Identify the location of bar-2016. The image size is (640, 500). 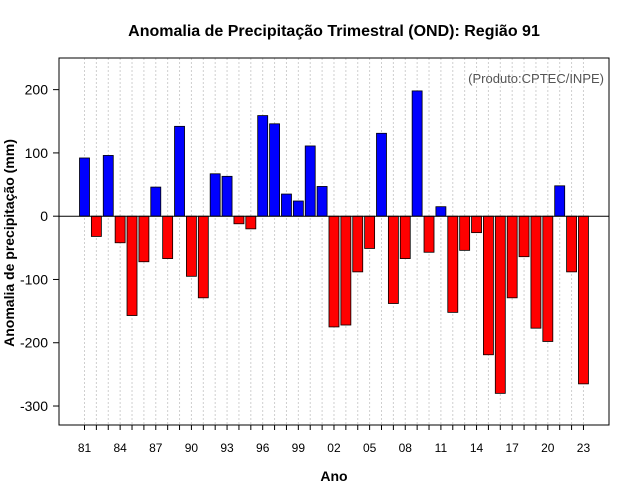
(500, 304).